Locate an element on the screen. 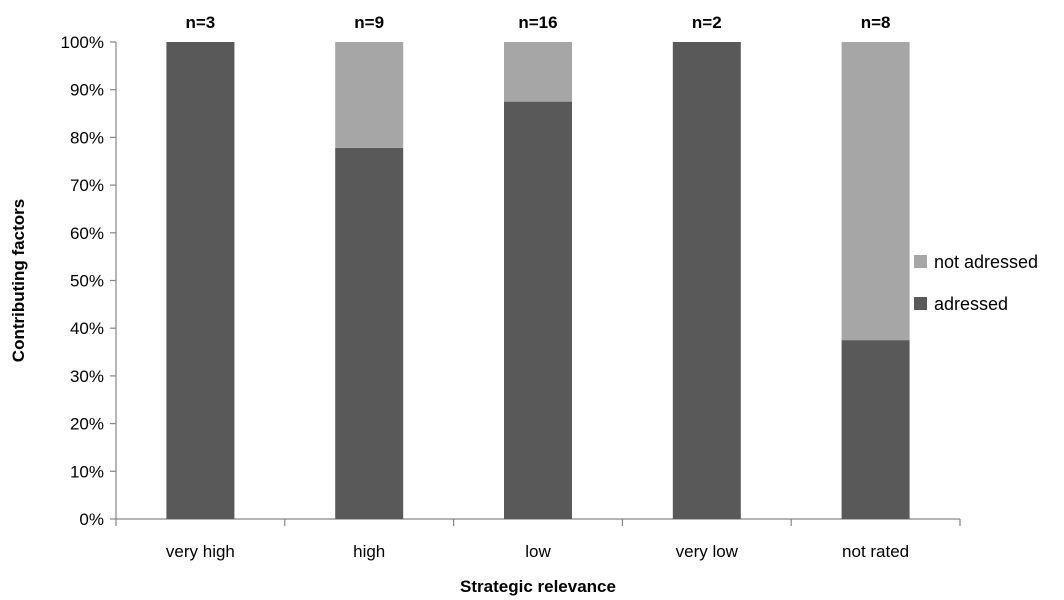 This screenshot has width=1064, height=600. y-tick-label: 60% is located at coordinates (87, 233).